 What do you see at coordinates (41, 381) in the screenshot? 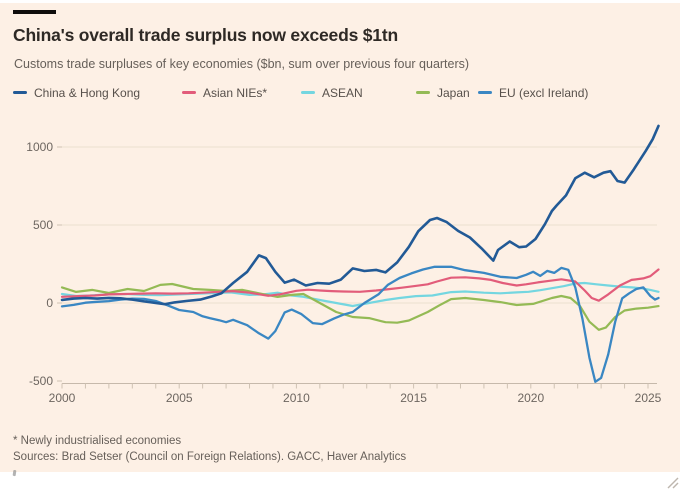
I see `y-axis-label: -500` at bounding box center [41, 381].